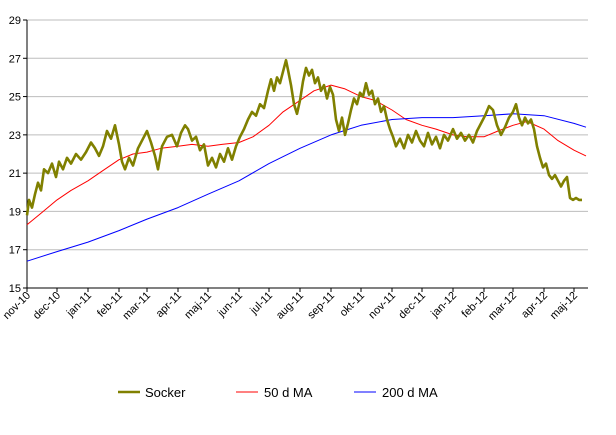  What do you see at coordinates (169, 305) in the screenshot?
I see `x-tick-label: apr-11` at bounding box center [169, 305].